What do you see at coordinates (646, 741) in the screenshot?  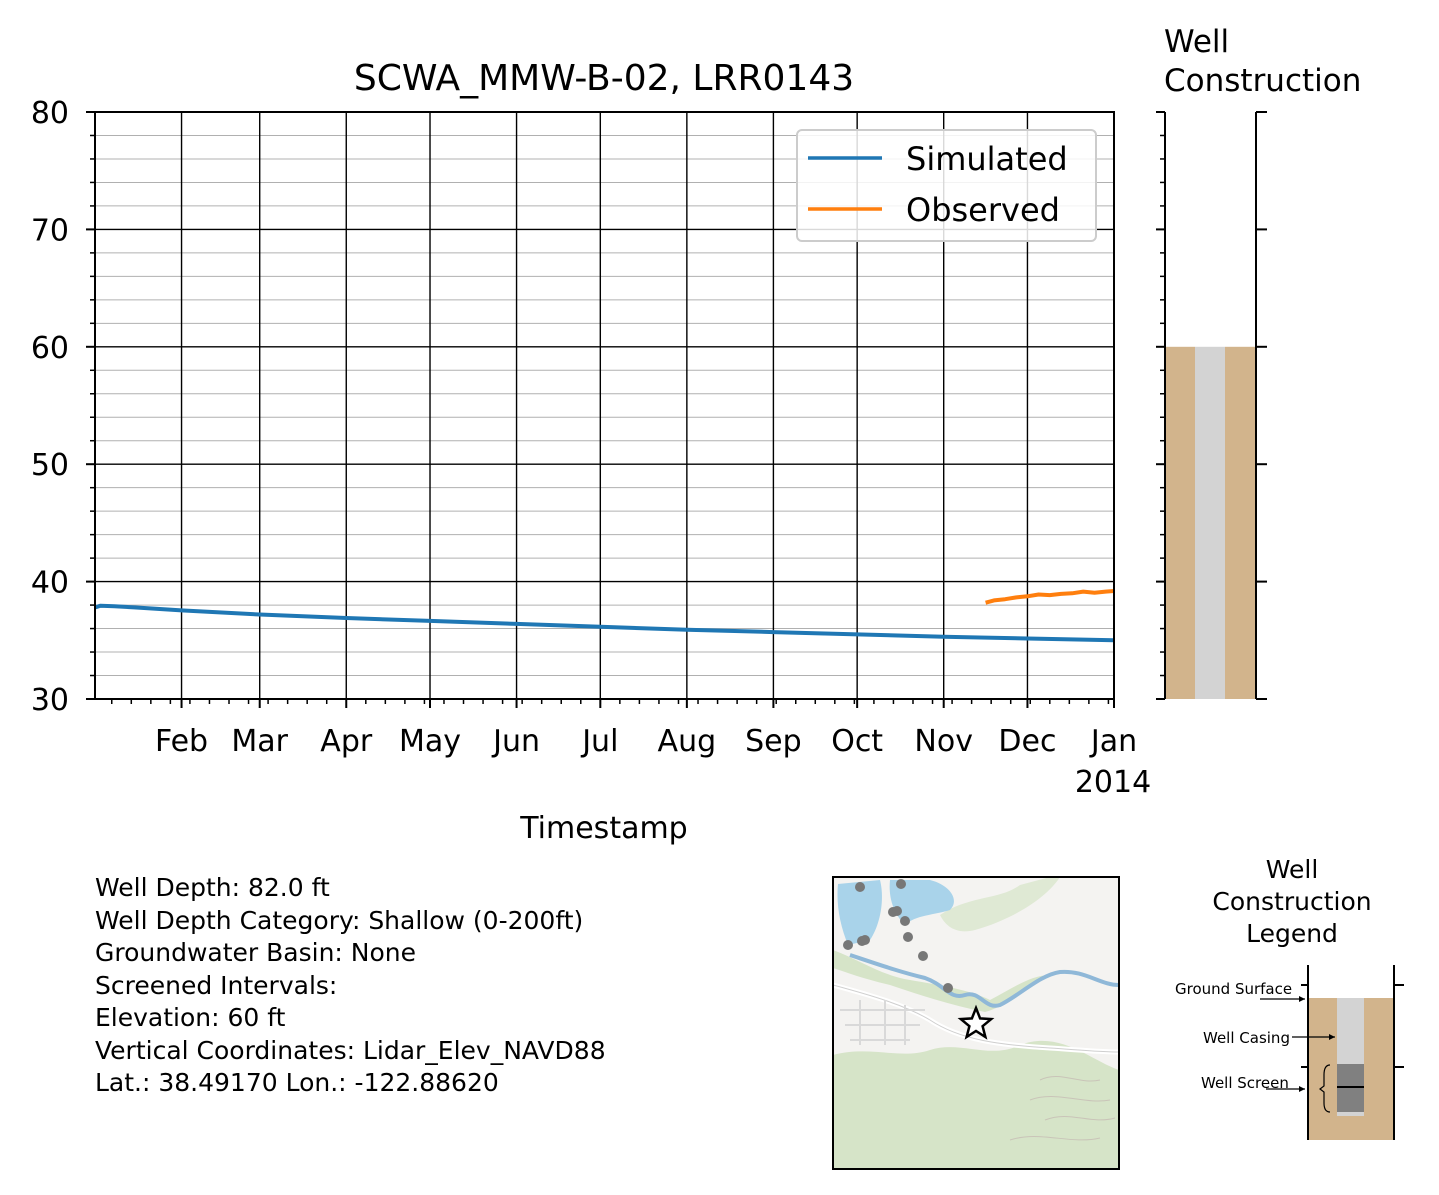 I see `x-tick-labels: Feb Mar Apr May Jun Jul Aug Sep Oct Nov Dec Jan` at bounding box center [646, 741].